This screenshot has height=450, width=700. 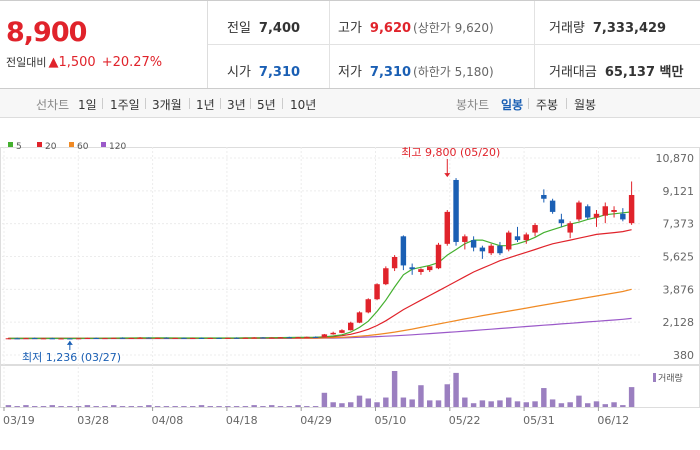 I want to click on x-tick-label: 04/08, so click(x=168, y=420).